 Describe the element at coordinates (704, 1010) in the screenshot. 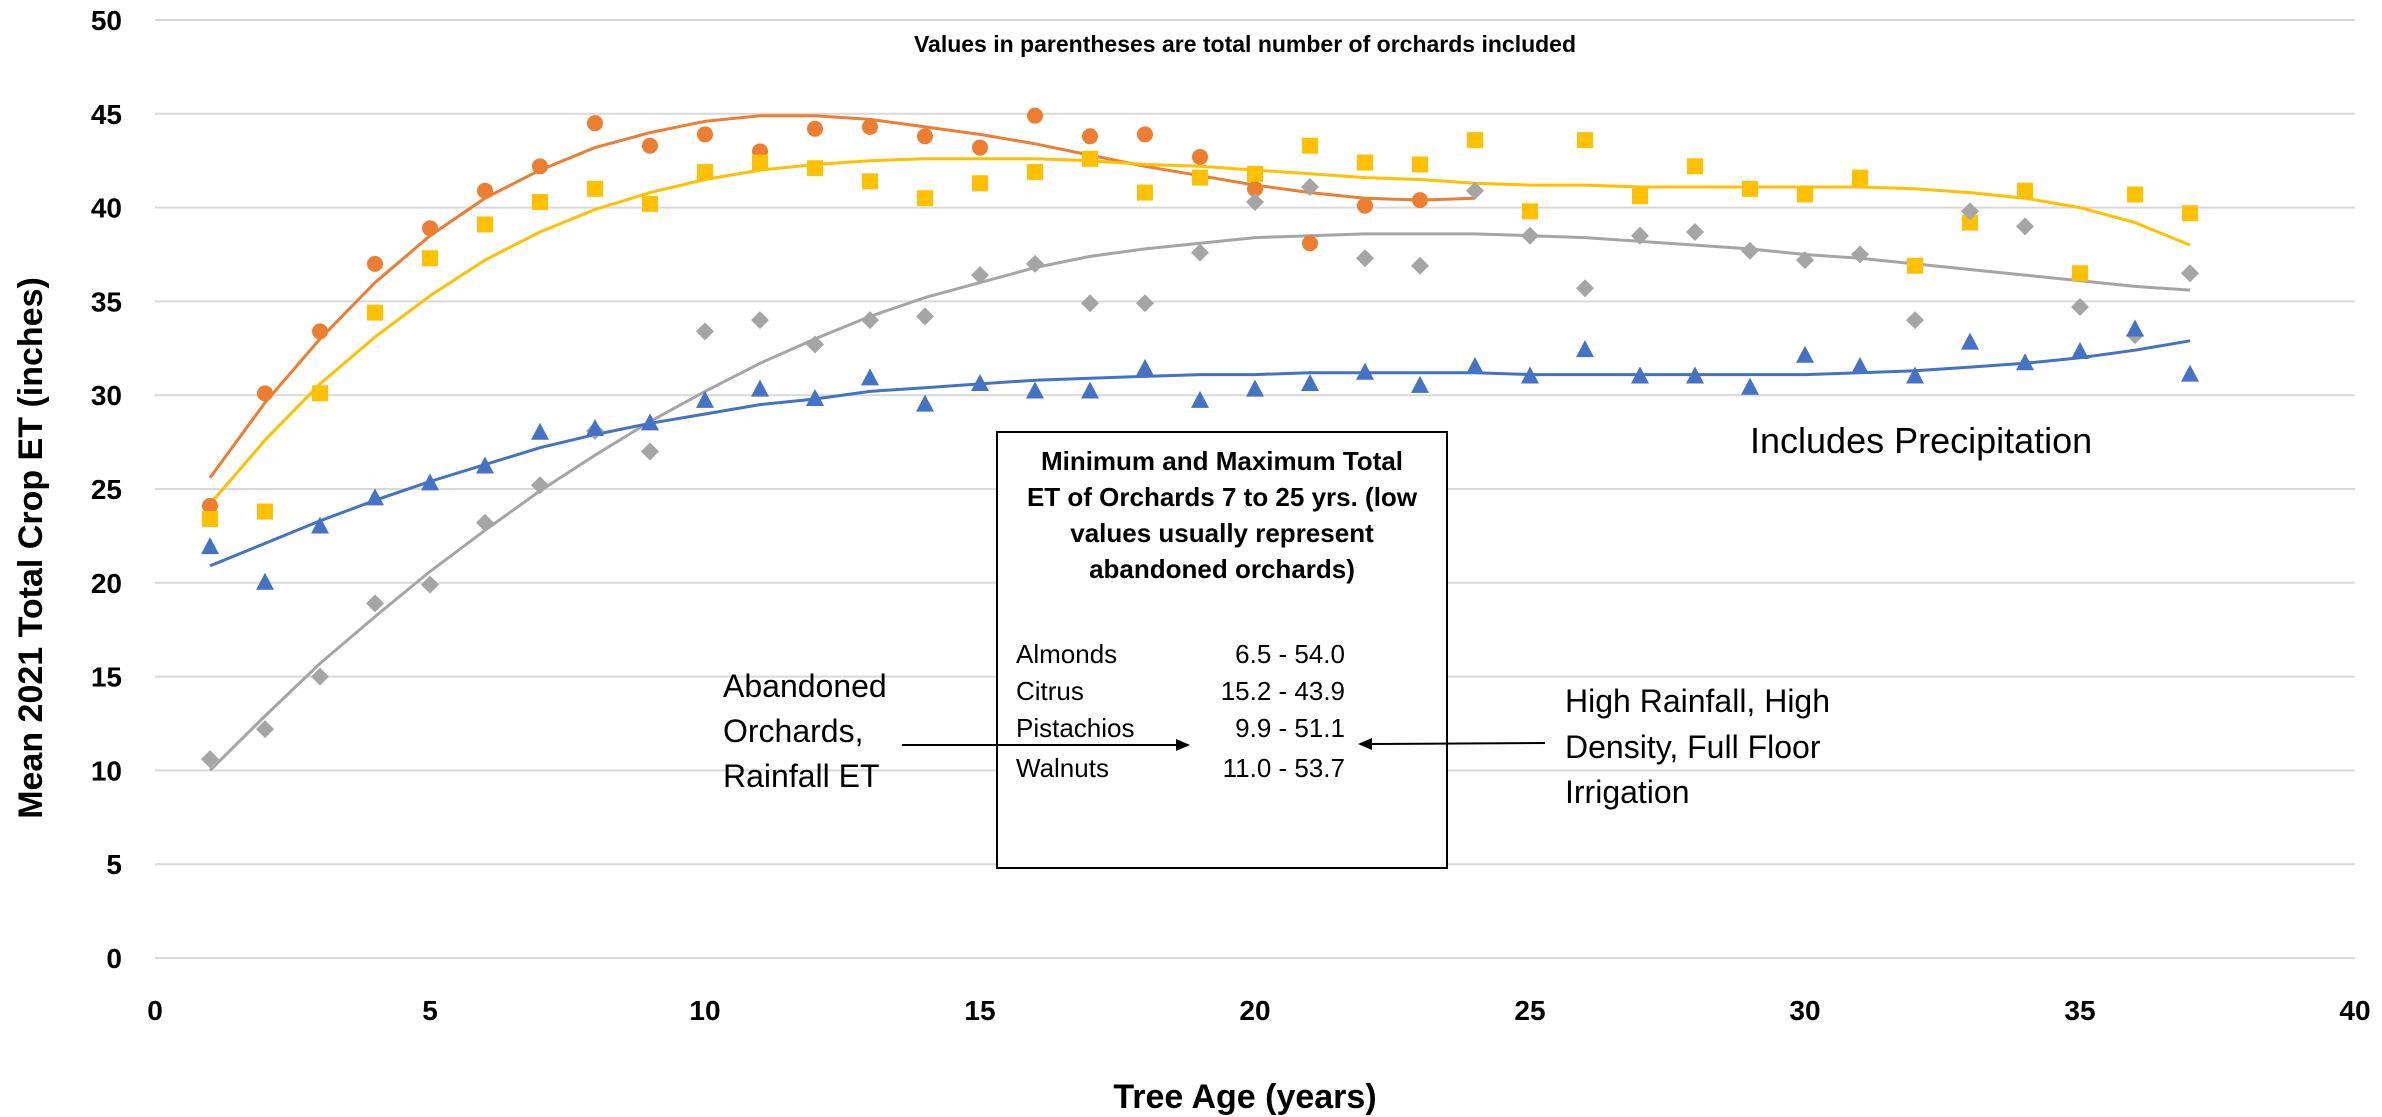

I see `x-tick-10: 10` at that location.